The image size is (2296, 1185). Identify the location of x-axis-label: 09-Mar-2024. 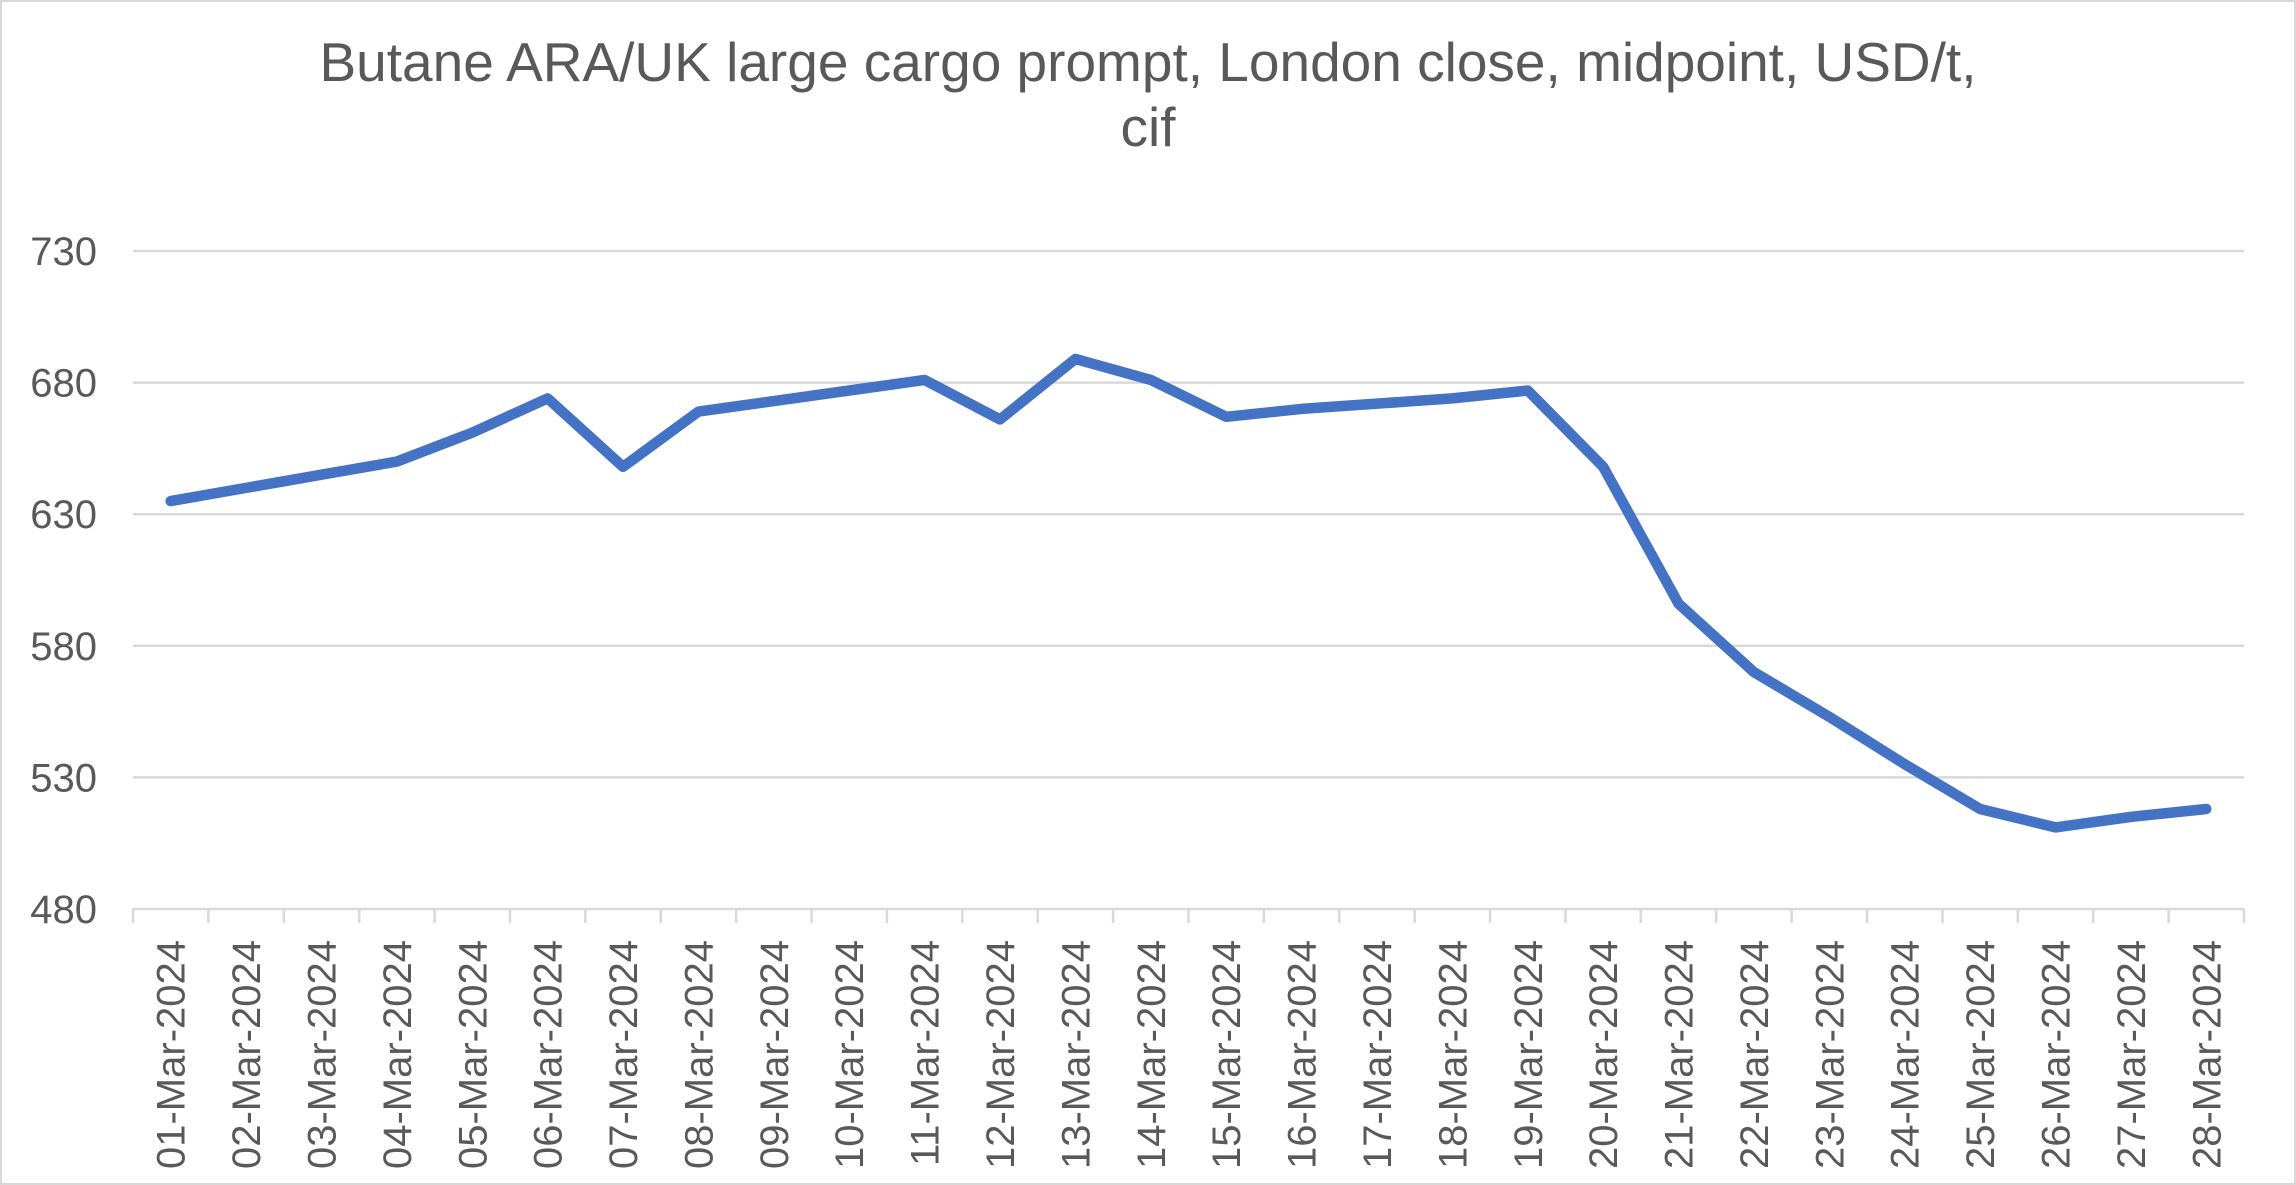
(775, 1054).